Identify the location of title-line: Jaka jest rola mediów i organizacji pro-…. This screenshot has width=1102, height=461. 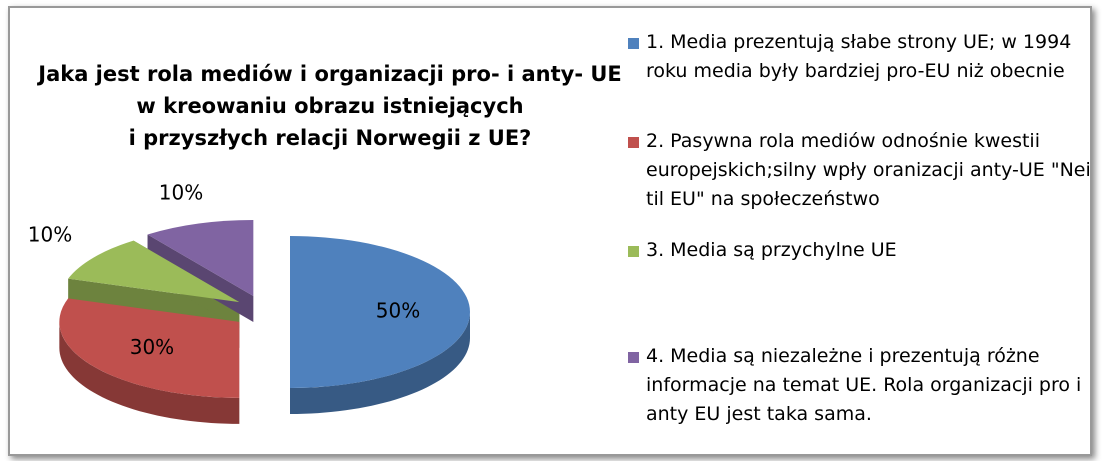
(330, 74).